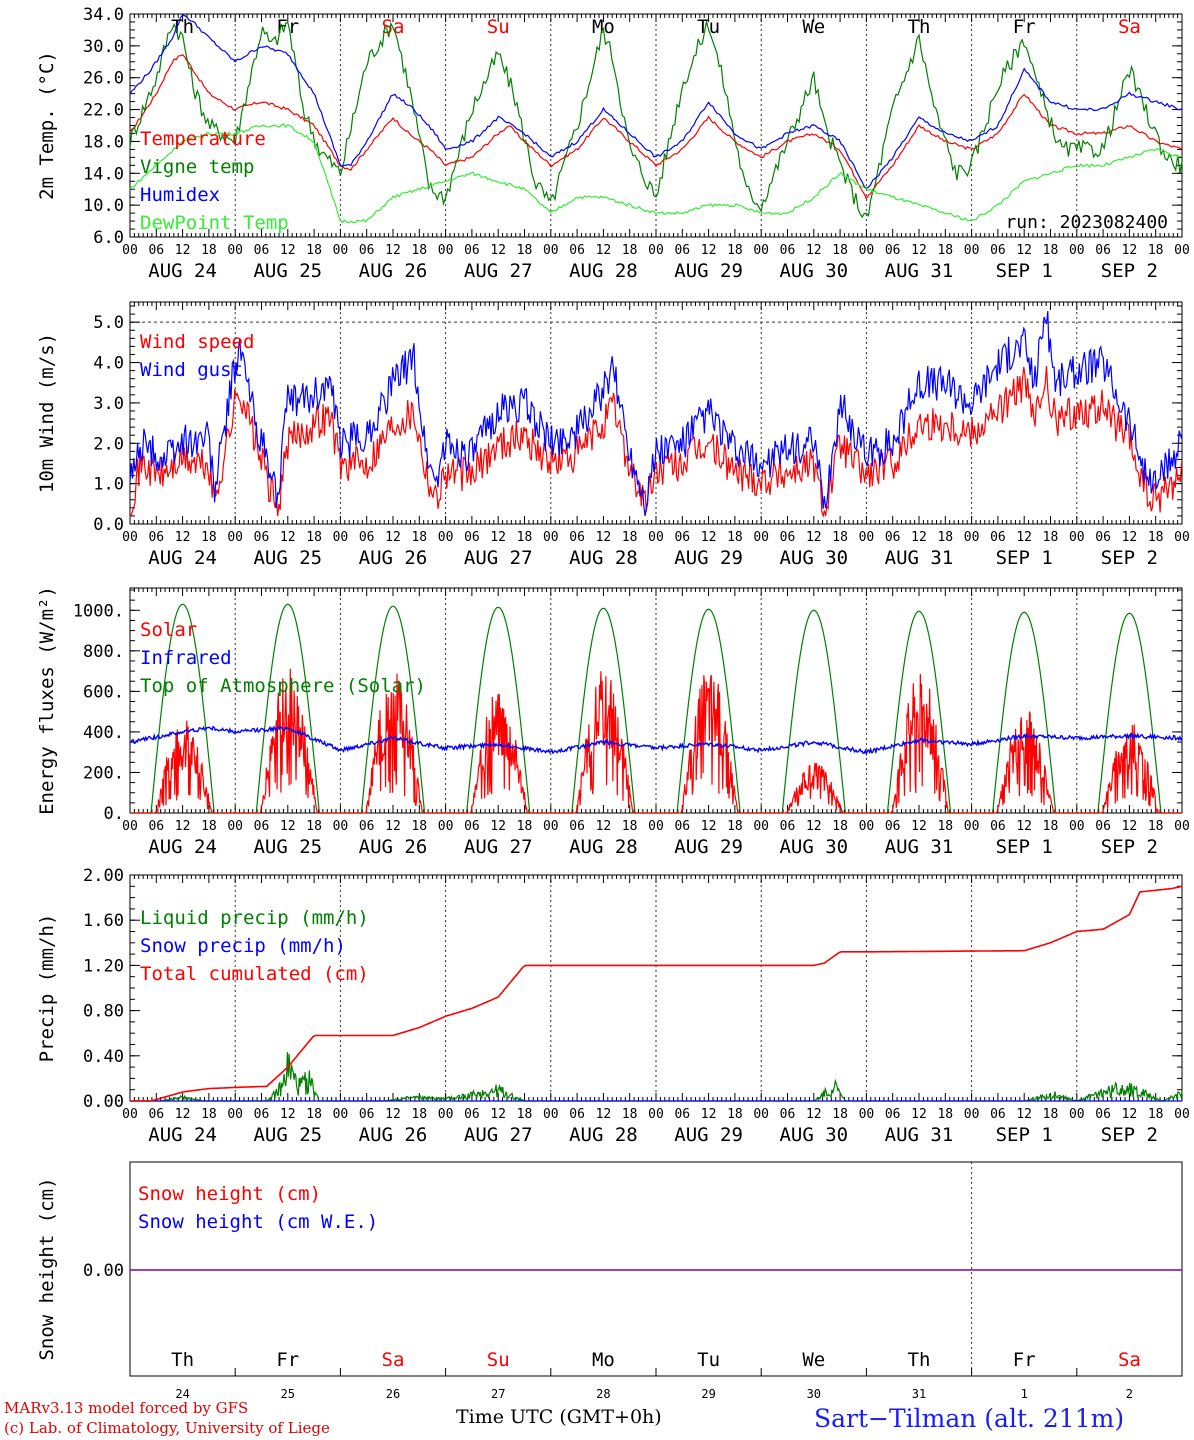  I want to click on x-date-label: AUG 31, so click(919, 558).